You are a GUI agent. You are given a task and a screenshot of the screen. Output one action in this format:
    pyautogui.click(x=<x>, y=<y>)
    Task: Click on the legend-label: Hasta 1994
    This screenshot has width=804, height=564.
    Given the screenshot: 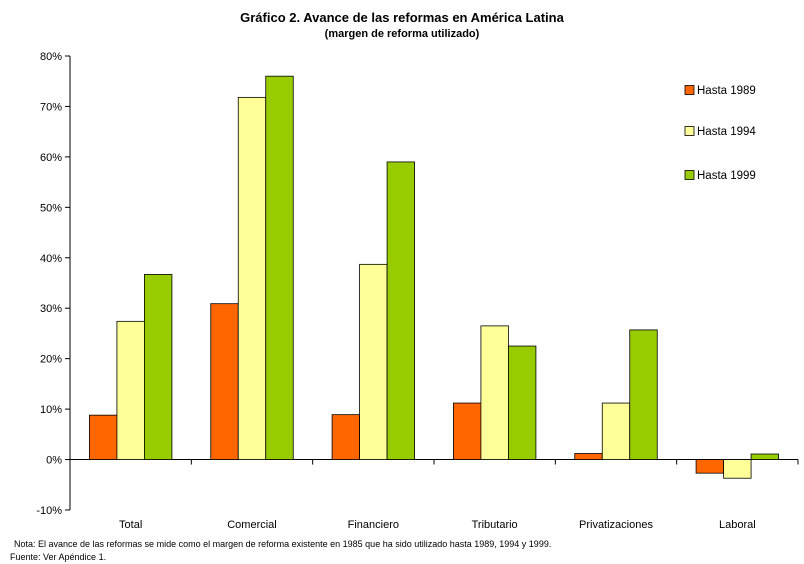 What is the action you would take?
    pyautogui.click(x=726, y=132)
    